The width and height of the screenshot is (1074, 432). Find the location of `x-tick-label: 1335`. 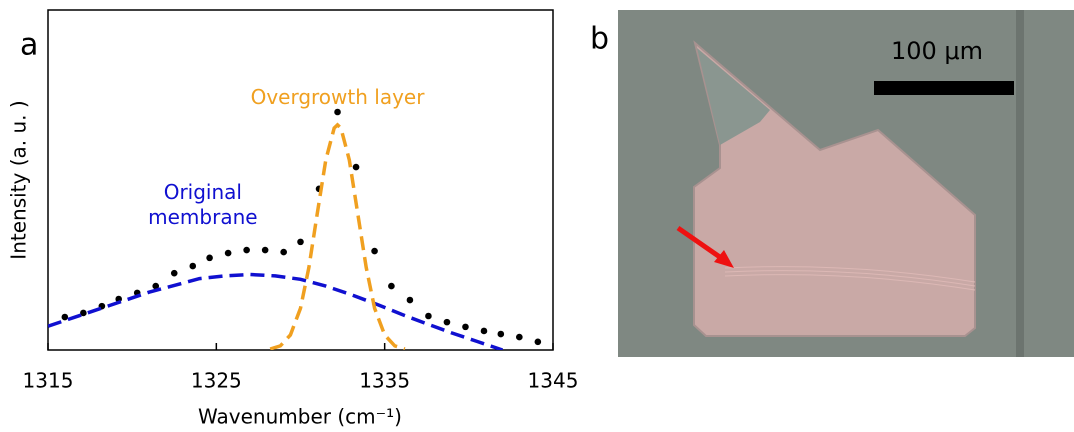

x-tick-label: 1335 is located at coordinates (384, 381).